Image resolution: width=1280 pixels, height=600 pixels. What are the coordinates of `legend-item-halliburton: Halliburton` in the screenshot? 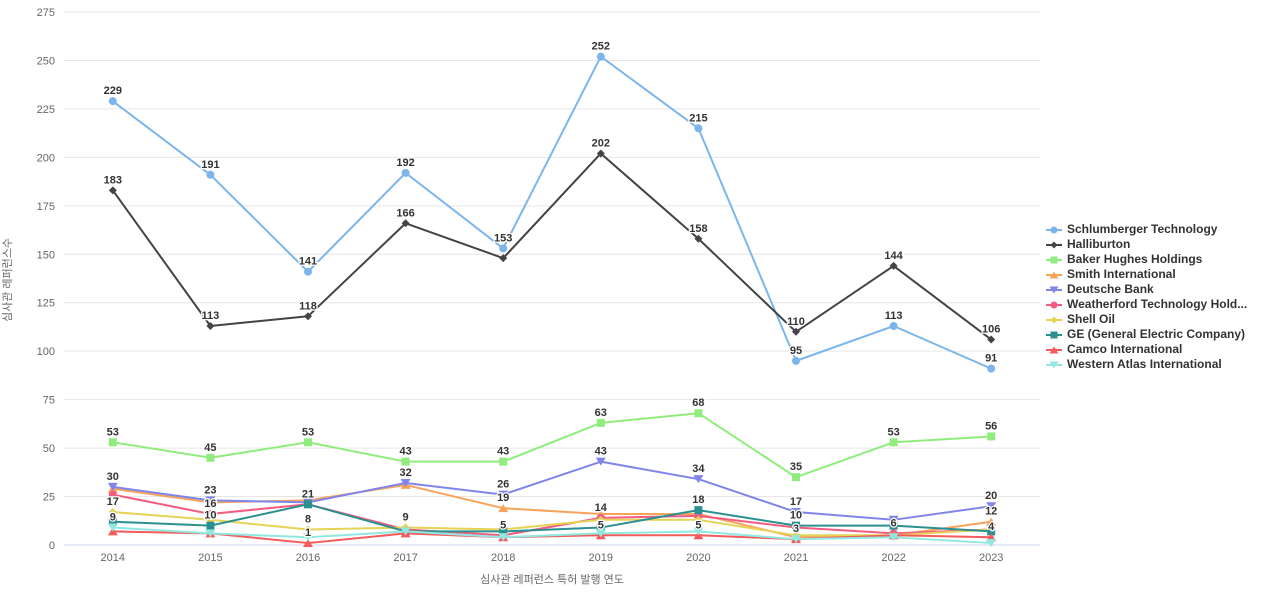 It's located at (1146, 244).